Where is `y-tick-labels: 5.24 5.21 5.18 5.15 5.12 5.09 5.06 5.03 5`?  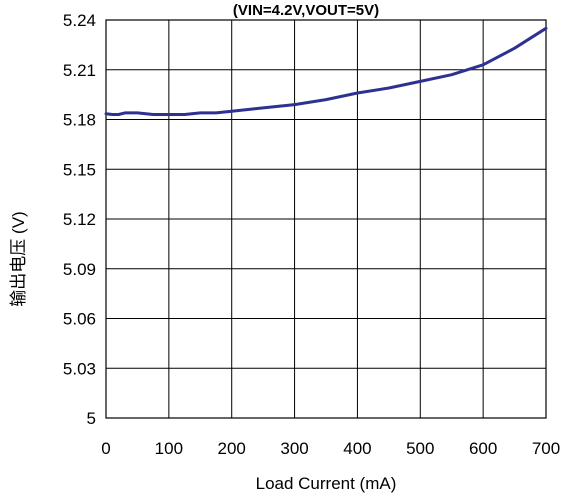 y-tick-labels: 5.24 5.21 5.18 5.15 5.12 5.09 5.06 5.03 5 is located at coordinates (79, 219).